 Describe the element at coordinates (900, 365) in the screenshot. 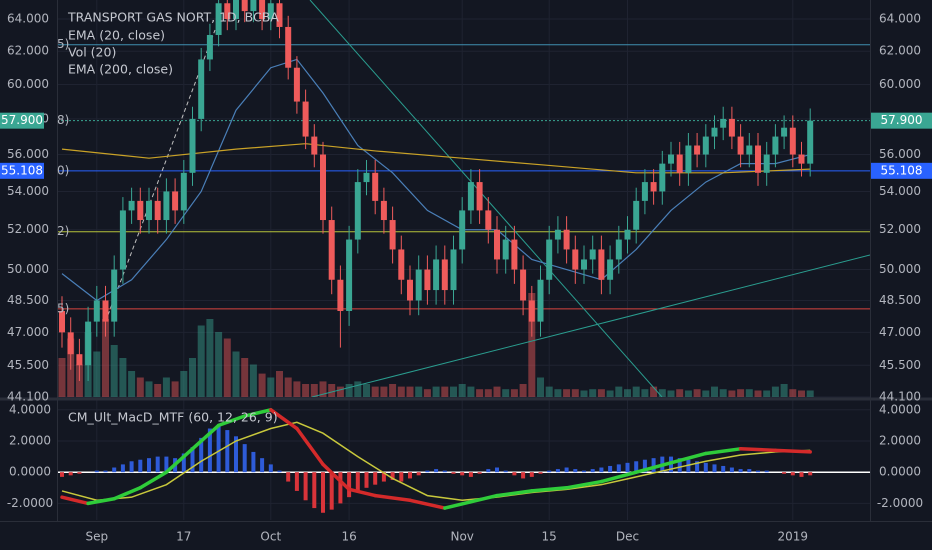

I see `y-tick-label: 45.500` at that location.